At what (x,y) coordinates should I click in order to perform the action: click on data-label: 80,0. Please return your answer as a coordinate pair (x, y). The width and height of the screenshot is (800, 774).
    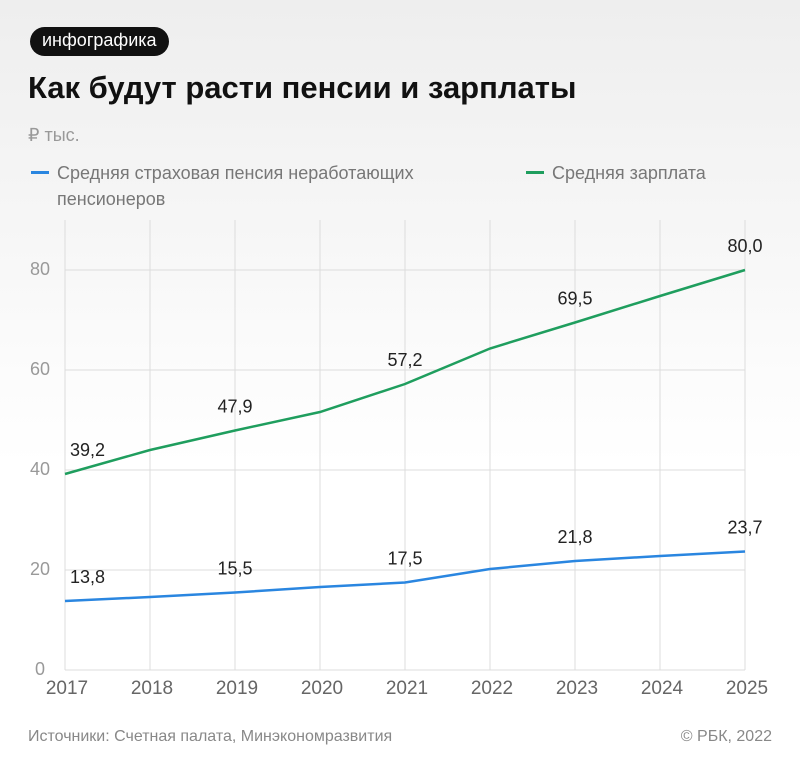
    Looking at the image, I should click on (744, 246).